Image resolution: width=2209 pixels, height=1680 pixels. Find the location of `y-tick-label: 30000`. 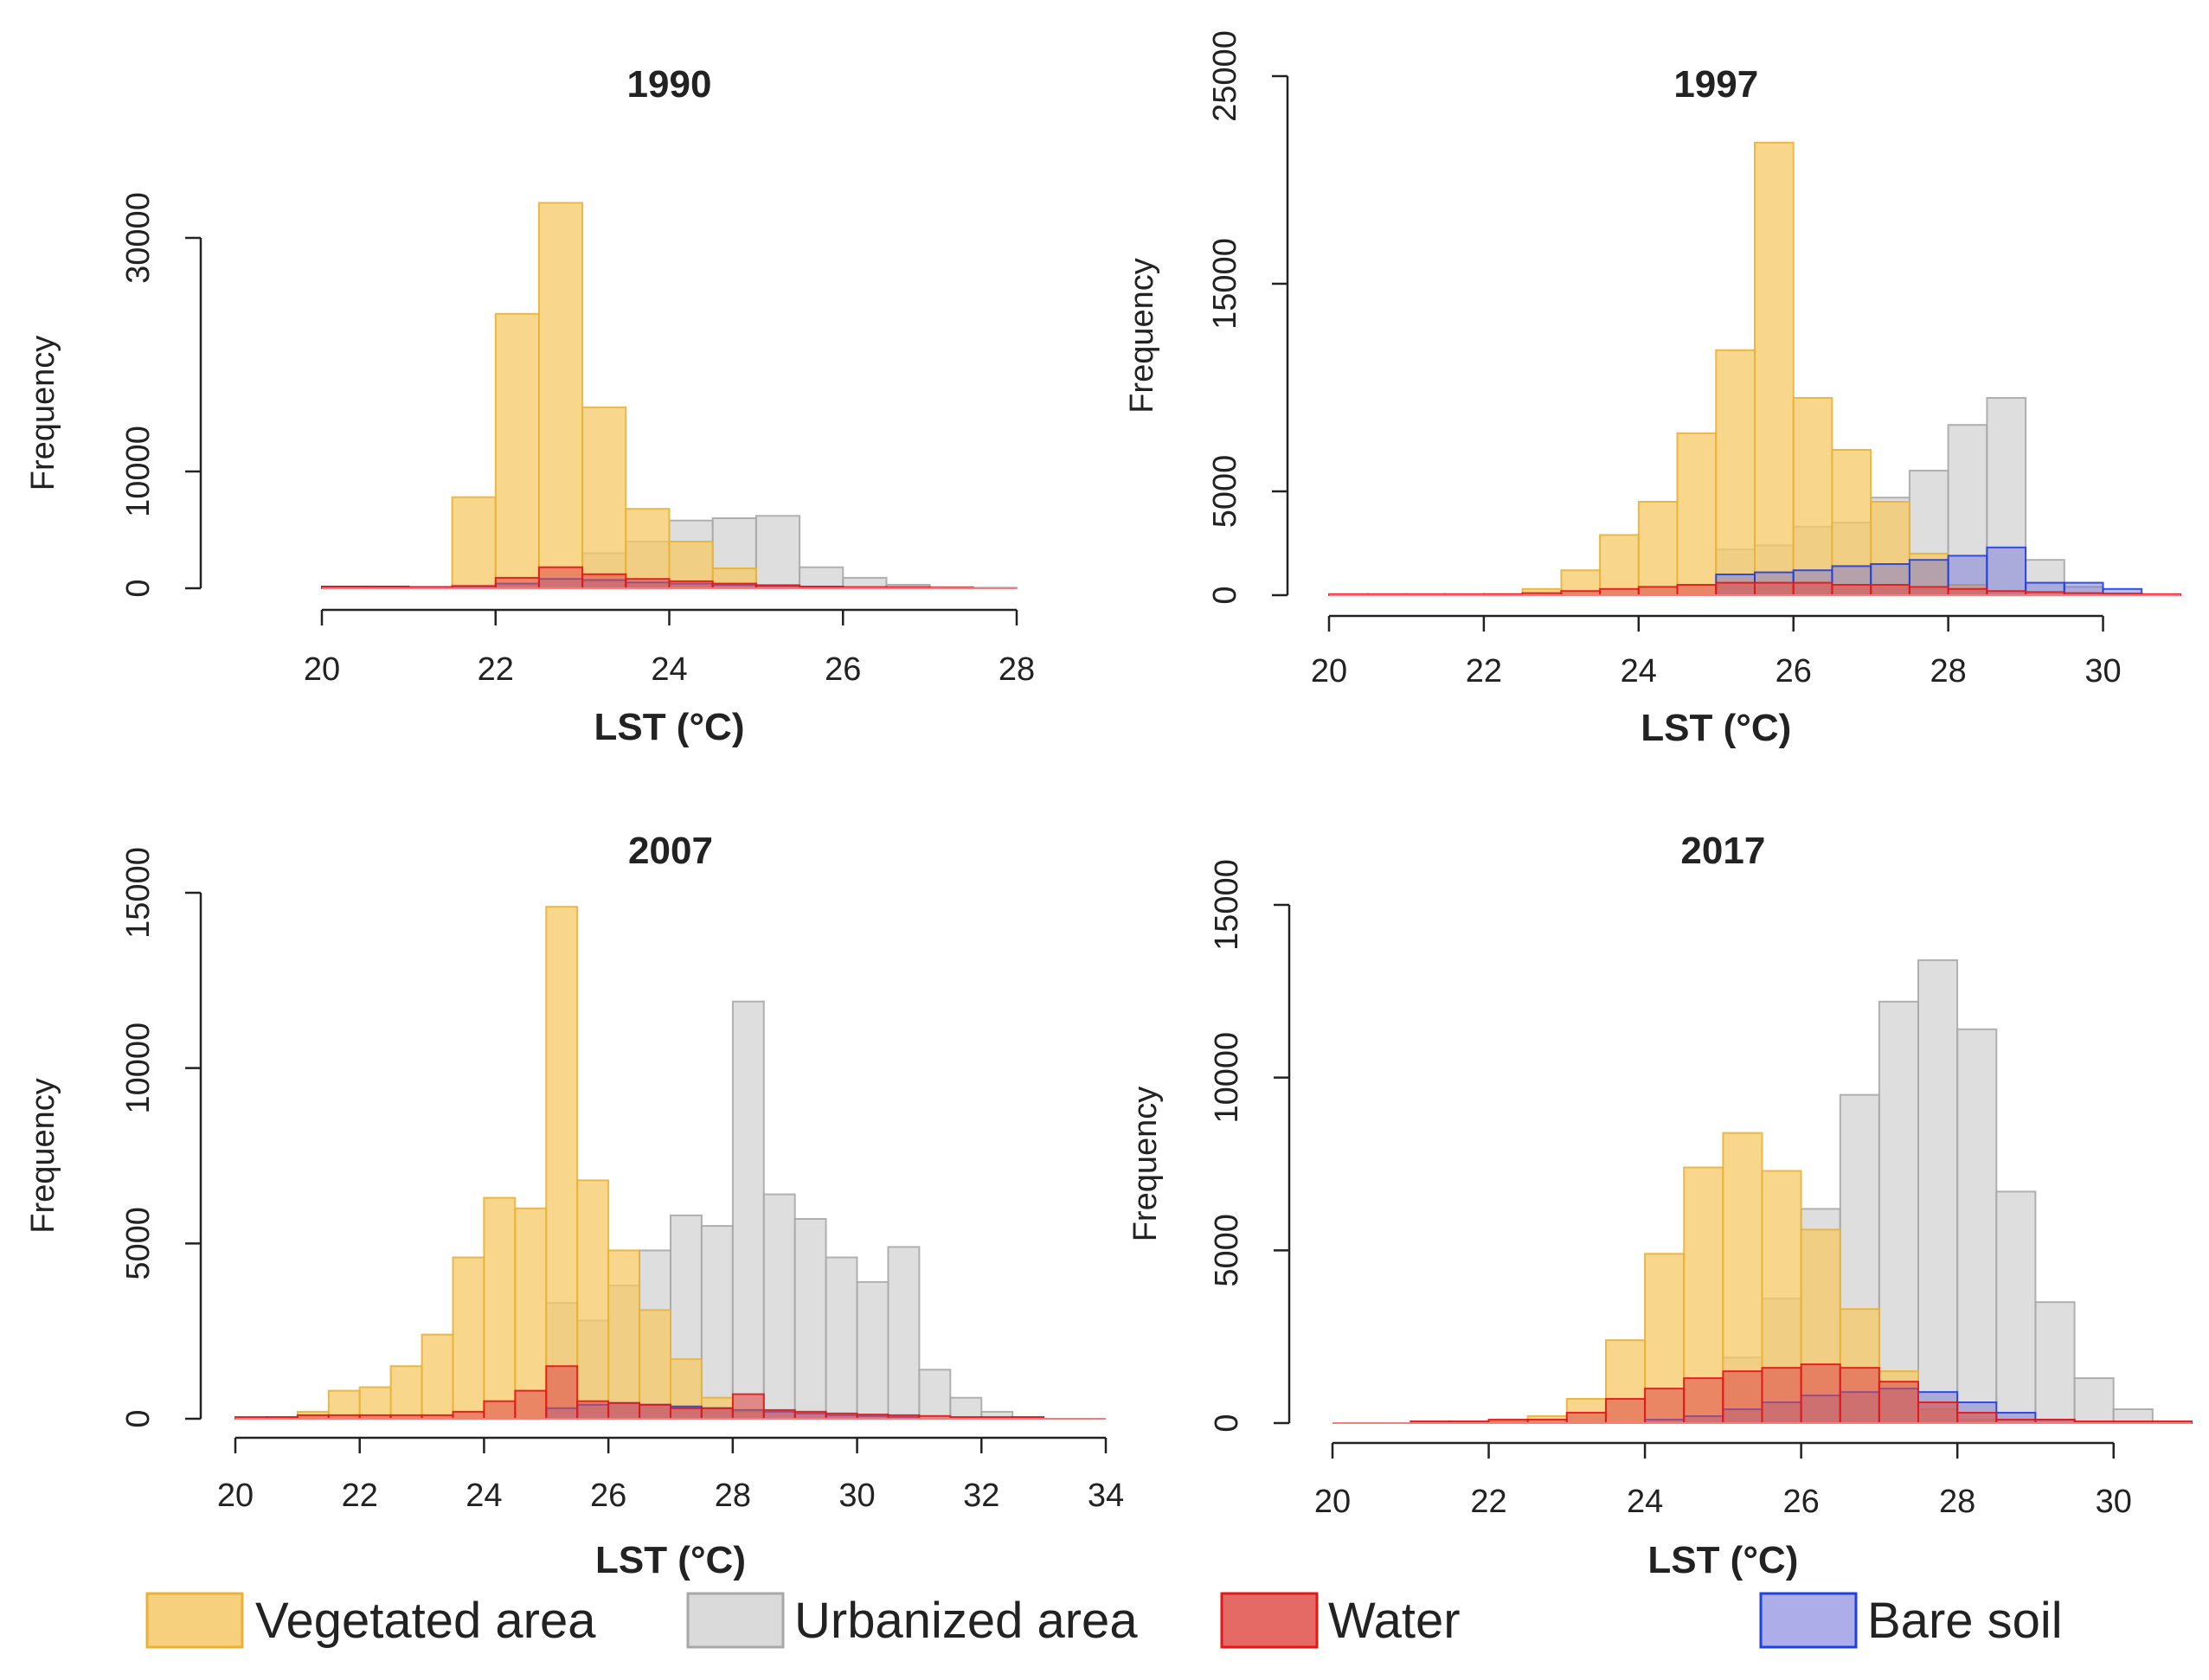

y-tick-label: 30000 is located at coordinates (139, 238).